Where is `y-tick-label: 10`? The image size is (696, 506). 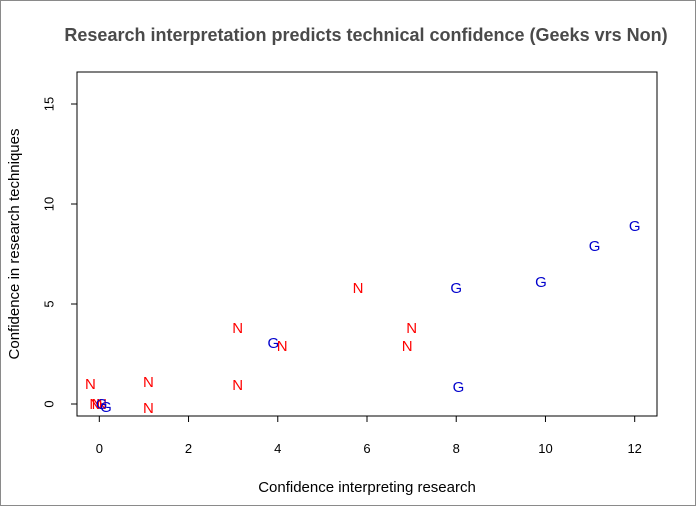 y-tick-label: 10 is located at coordinates (48, 204).